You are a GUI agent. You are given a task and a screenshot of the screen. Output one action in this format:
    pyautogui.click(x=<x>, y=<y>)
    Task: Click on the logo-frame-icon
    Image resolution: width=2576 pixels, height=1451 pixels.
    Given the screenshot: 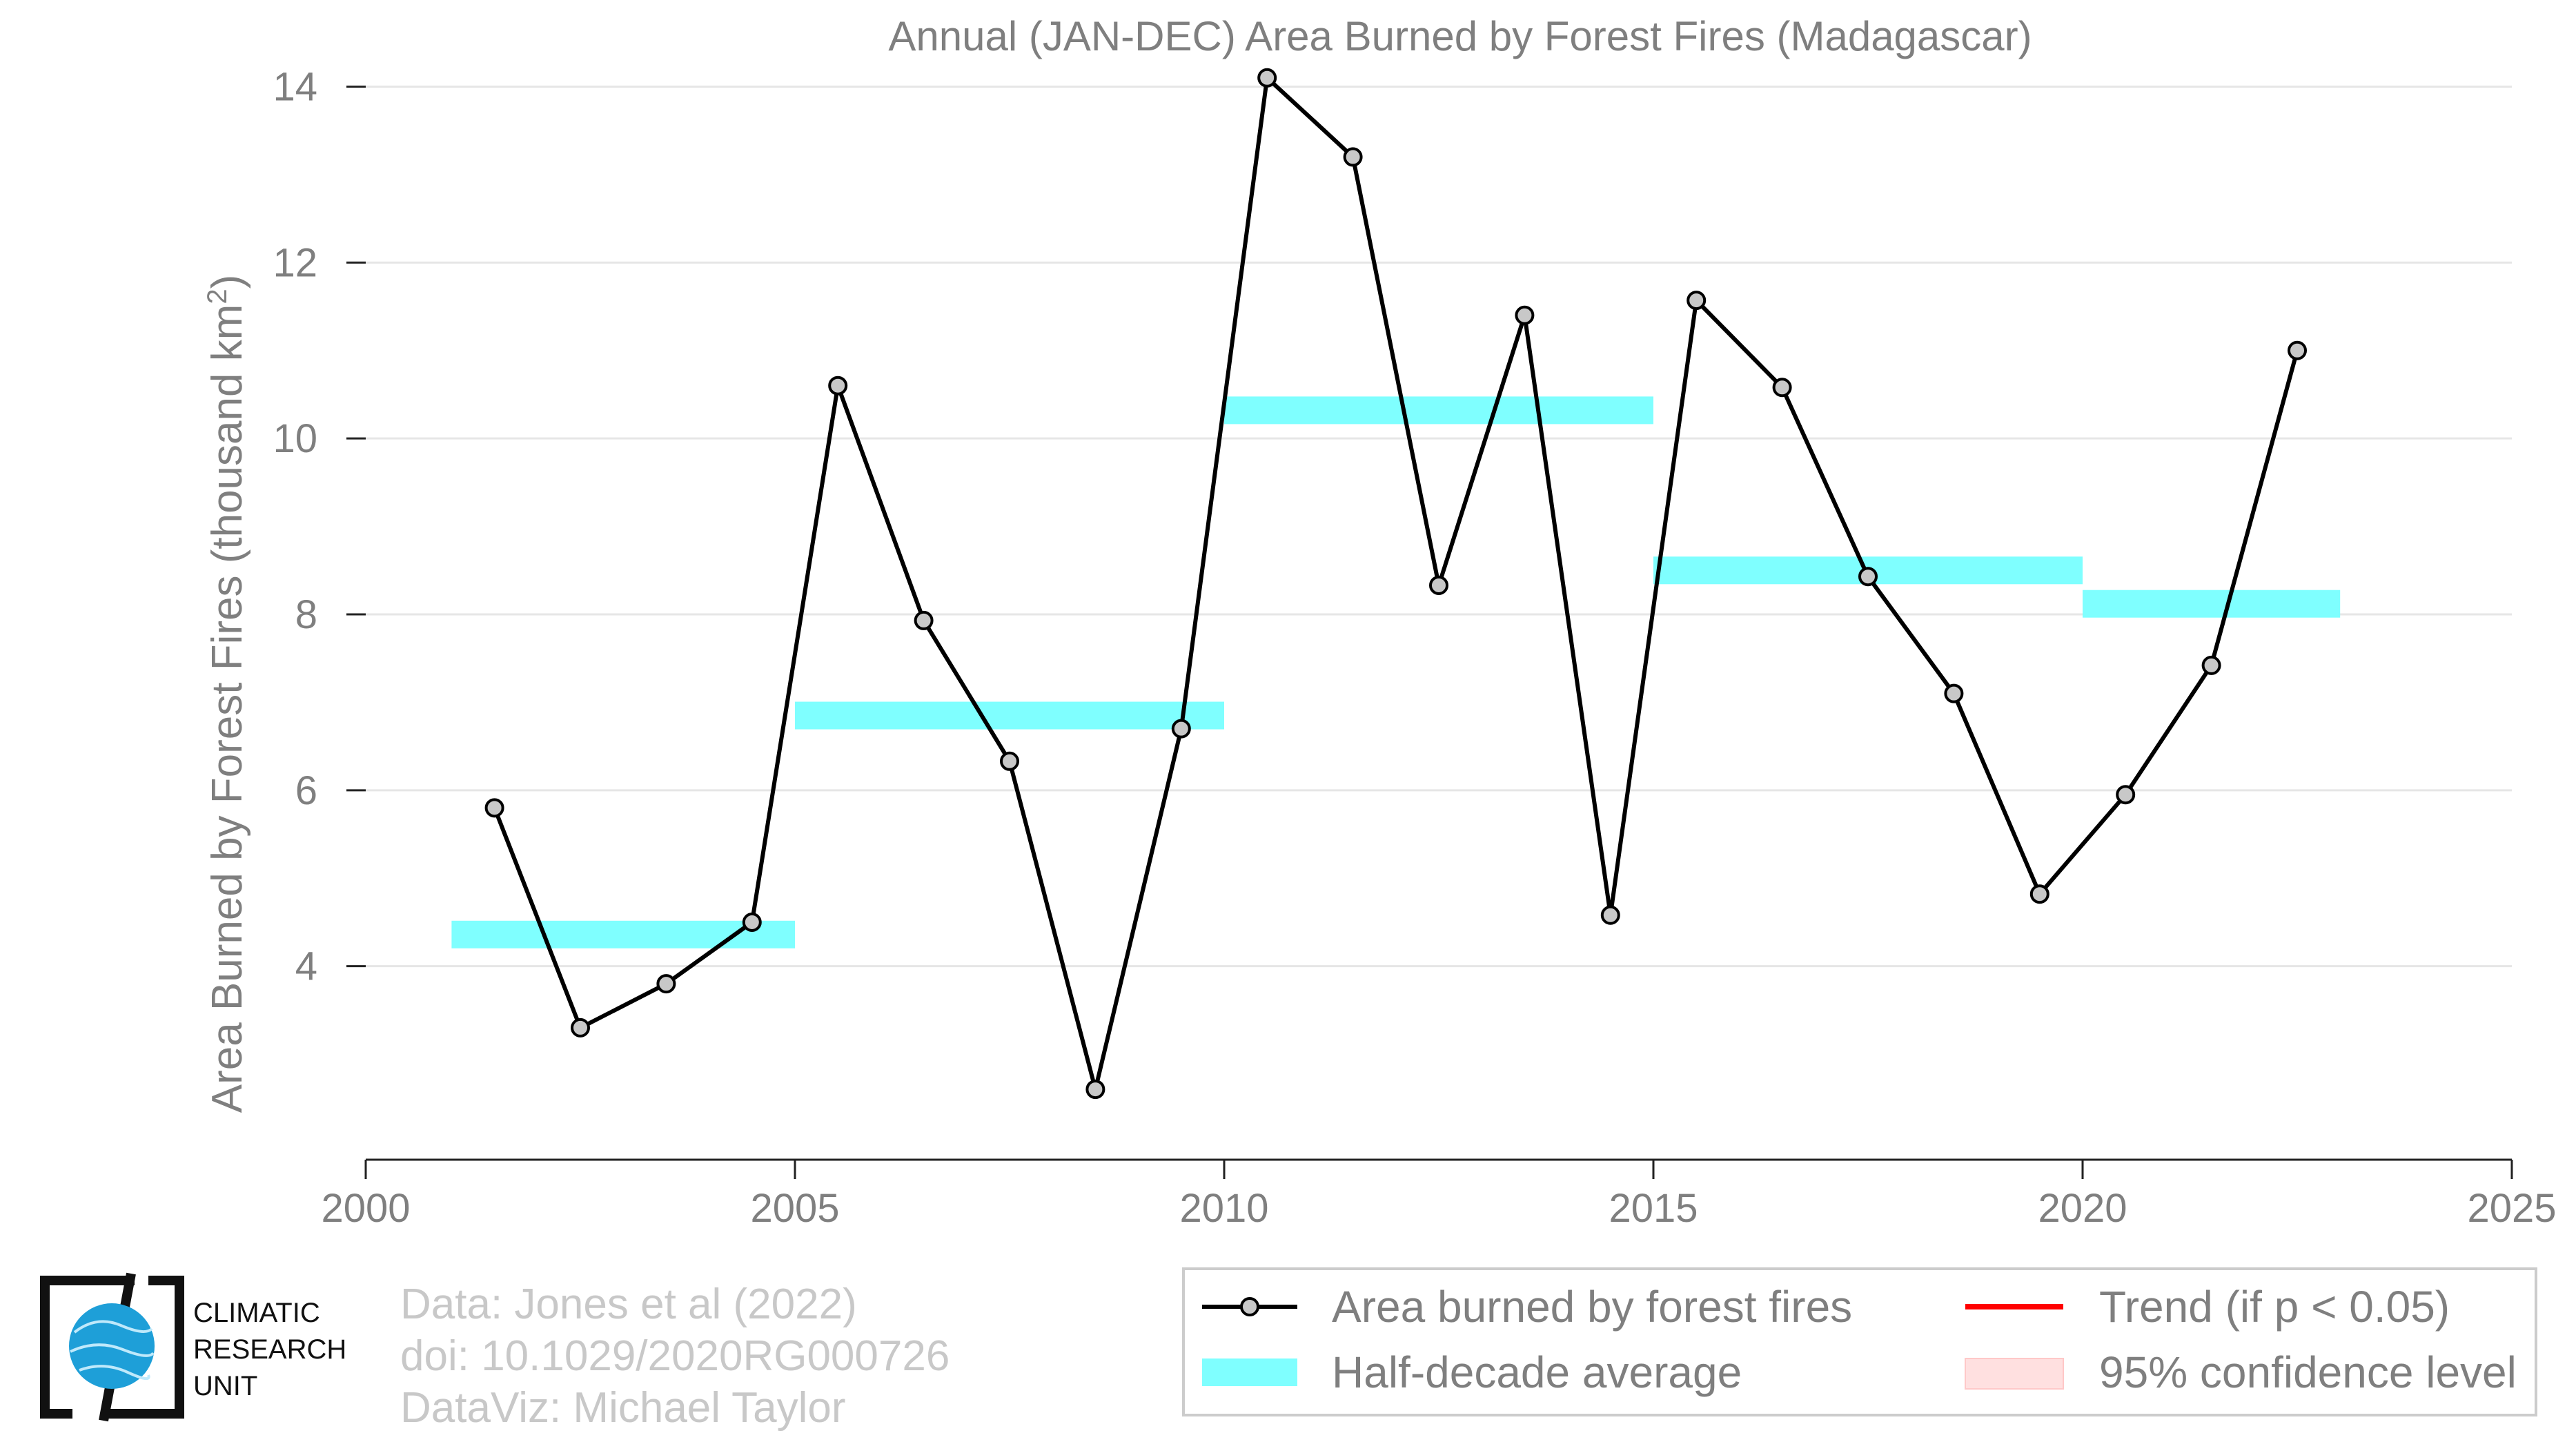 What is the action you would take?
    pyautogui.click(x=87, y=1347)
    